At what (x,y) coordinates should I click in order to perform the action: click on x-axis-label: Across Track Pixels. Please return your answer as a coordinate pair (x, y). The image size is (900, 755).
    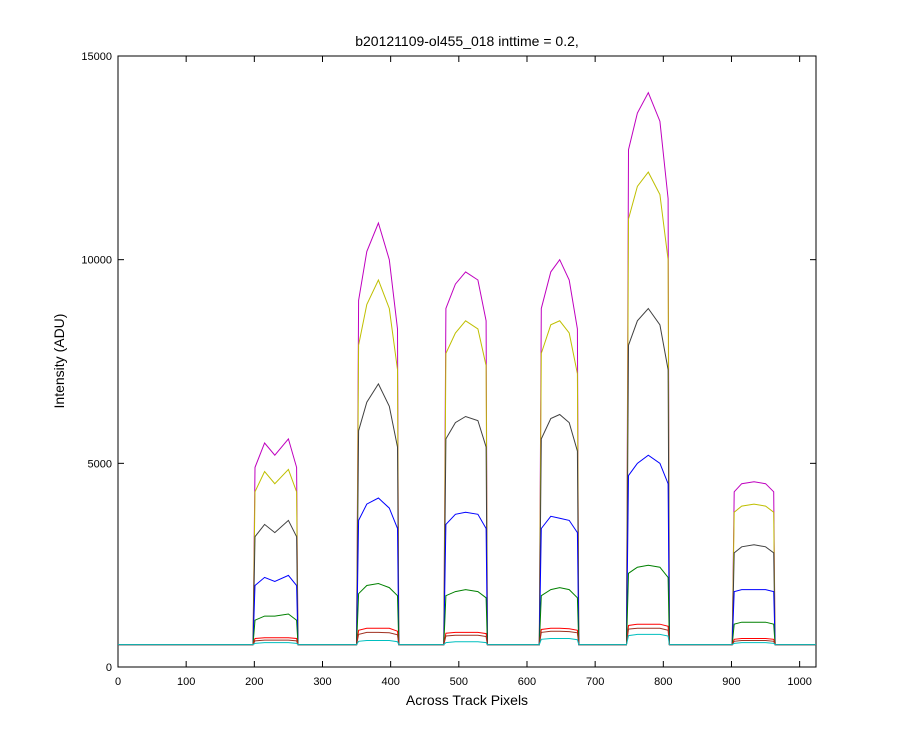
    Looking at the image, I should click on (467, 700).